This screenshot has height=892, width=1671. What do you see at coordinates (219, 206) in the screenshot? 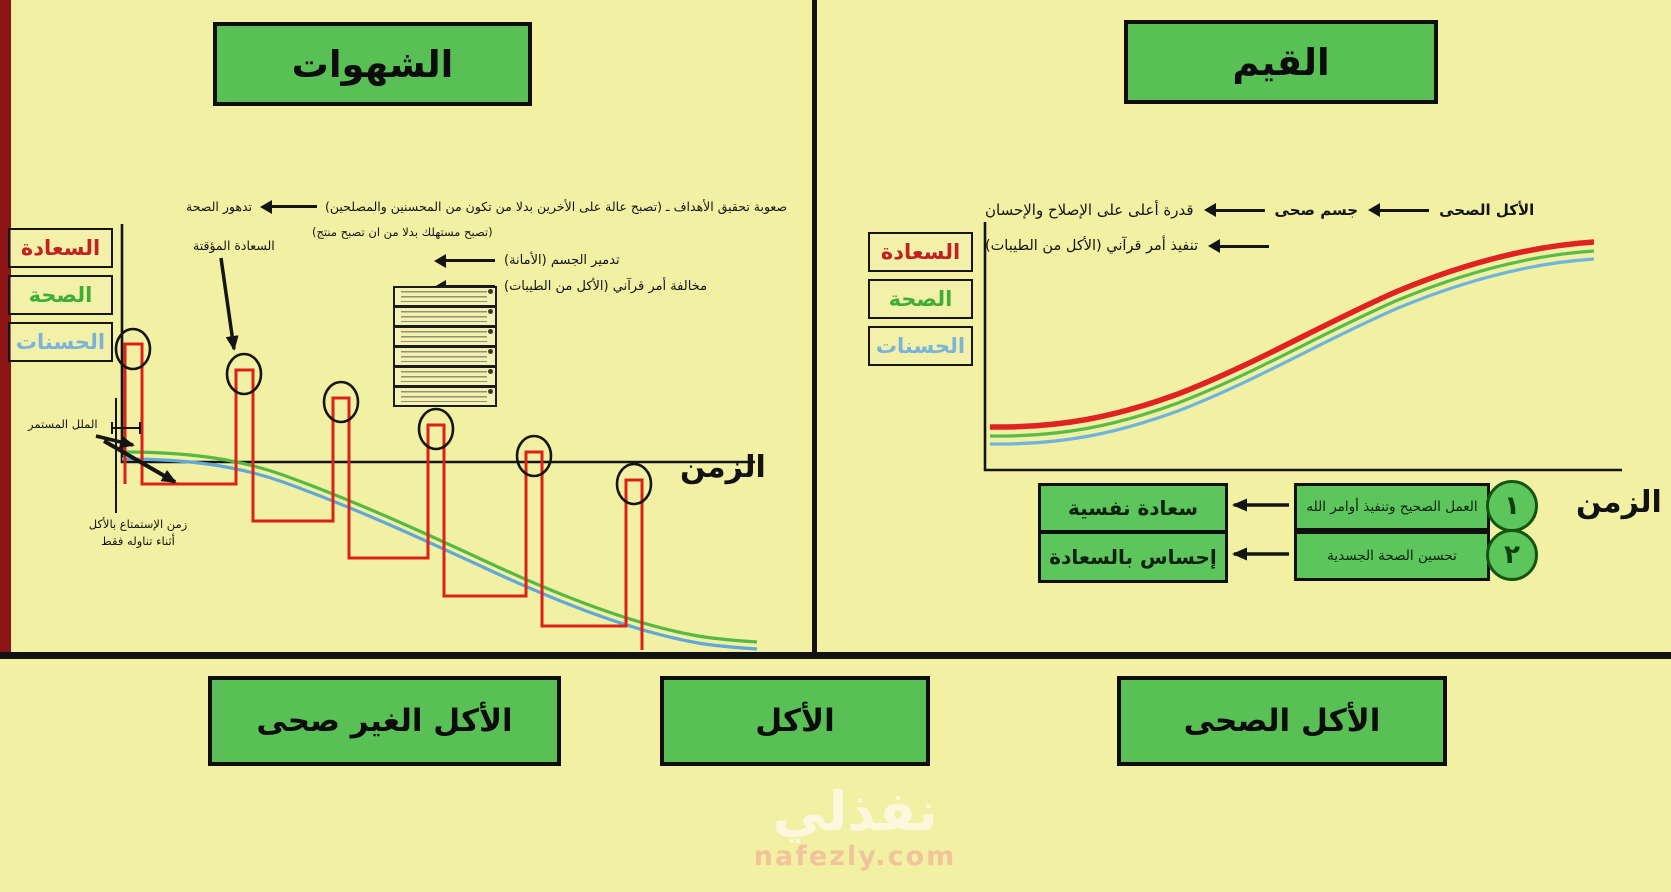
I see `health-decline-label: تدهور الصحة` at bounding box center [219, 206].